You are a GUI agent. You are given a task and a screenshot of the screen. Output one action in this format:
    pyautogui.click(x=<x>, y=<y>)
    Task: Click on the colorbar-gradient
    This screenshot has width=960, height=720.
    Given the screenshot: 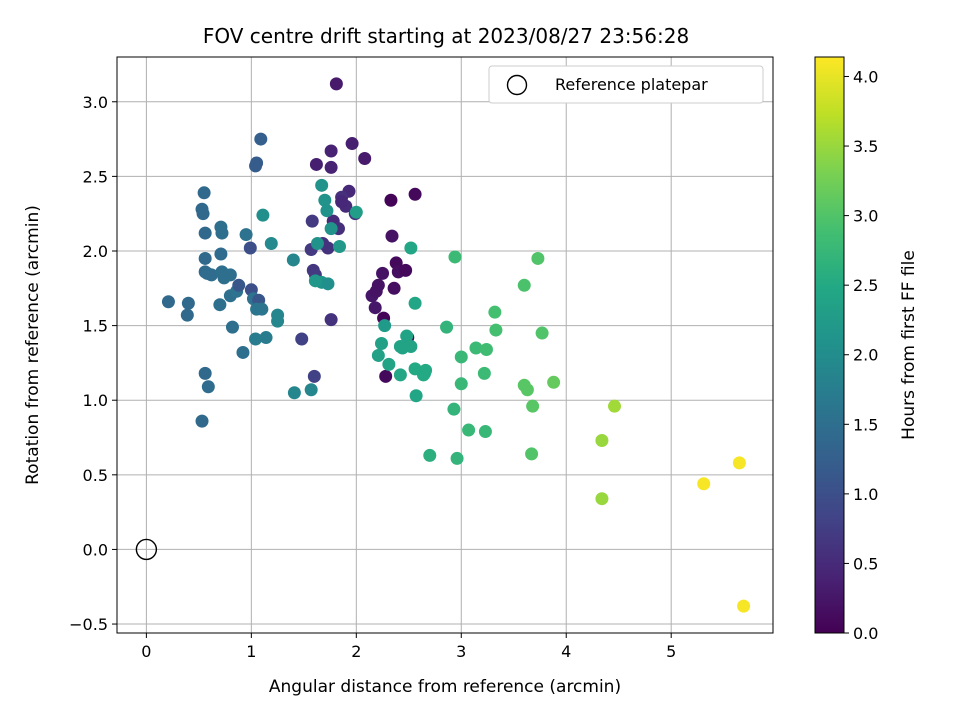 What is the action you would take?
    pyautogui.click(x=829, y=345)
    